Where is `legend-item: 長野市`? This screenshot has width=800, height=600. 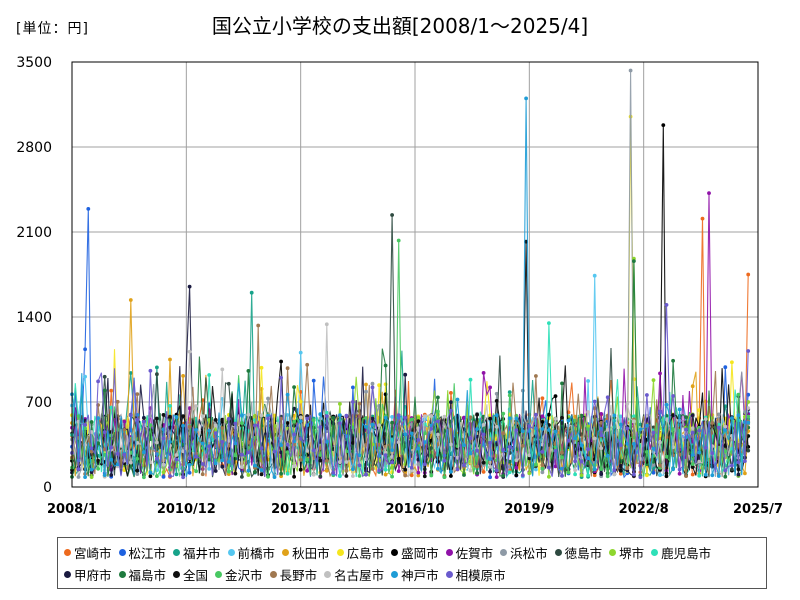 legend-item: 長野市 is located at coordinates (293, 574).